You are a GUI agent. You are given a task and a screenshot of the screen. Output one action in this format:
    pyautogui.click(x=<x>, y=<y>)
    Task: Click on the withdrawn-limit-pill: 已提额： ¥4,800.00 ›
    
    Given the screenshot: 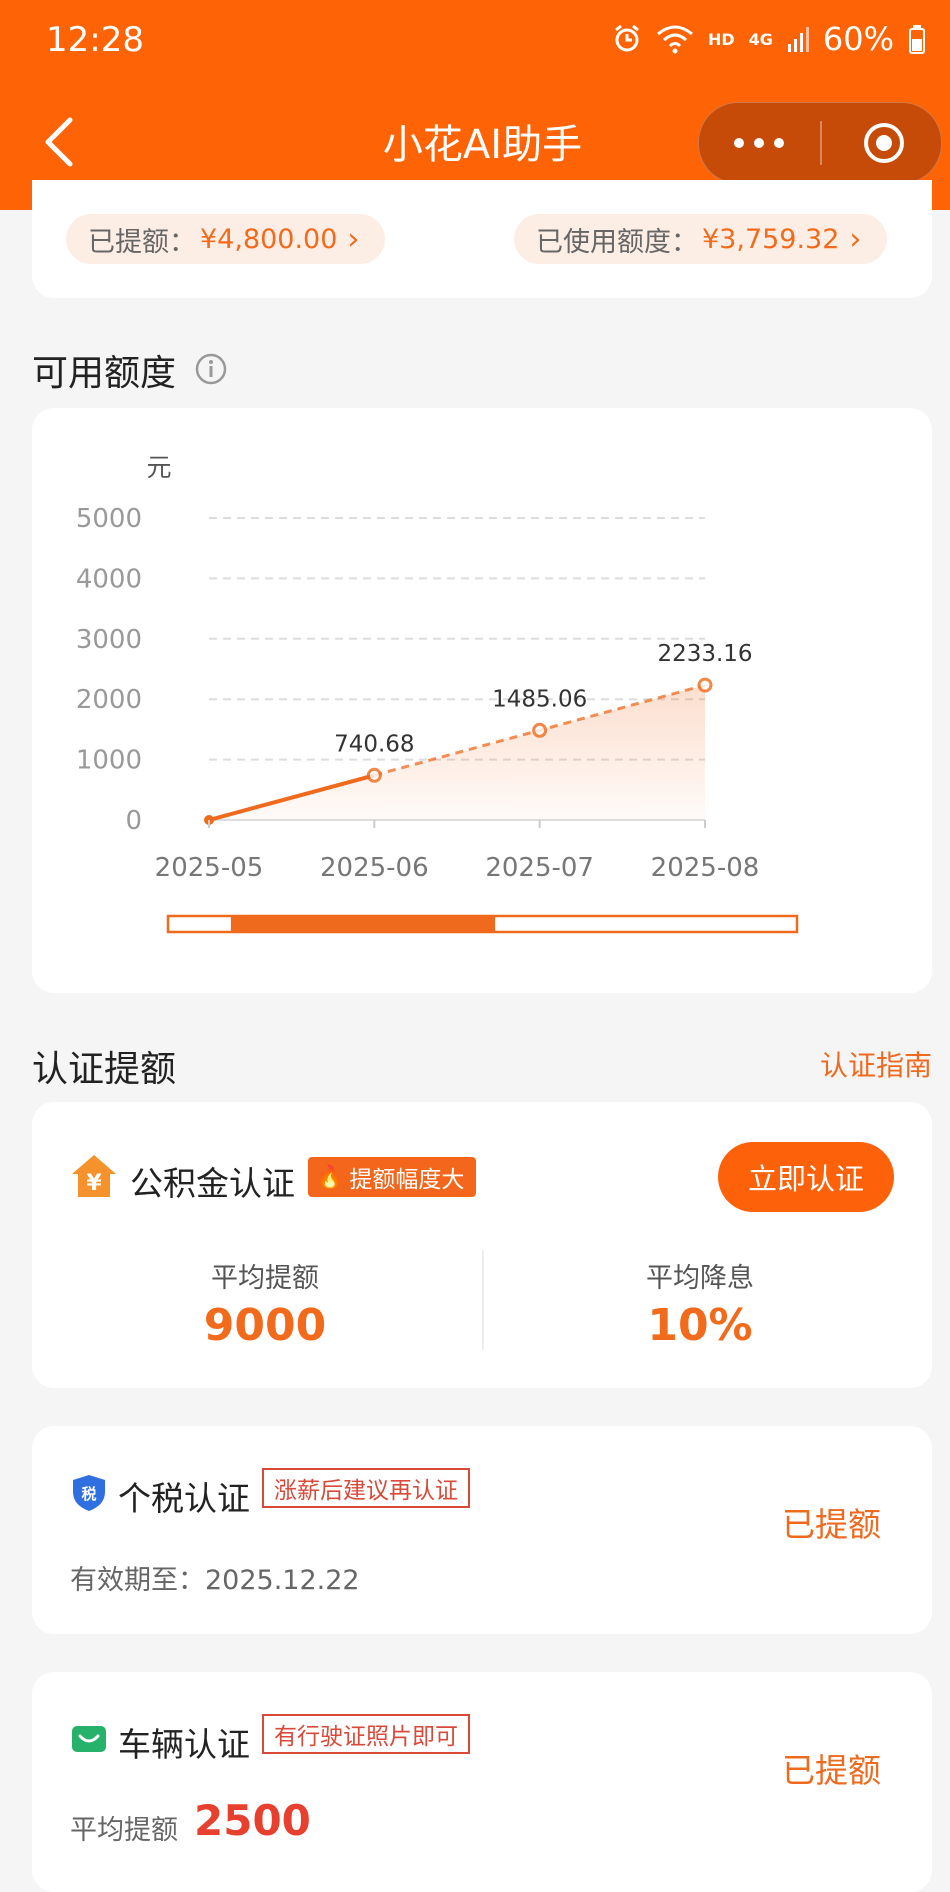 What is the action you would take?
    pyautogui.click(x=226, y=239)
    